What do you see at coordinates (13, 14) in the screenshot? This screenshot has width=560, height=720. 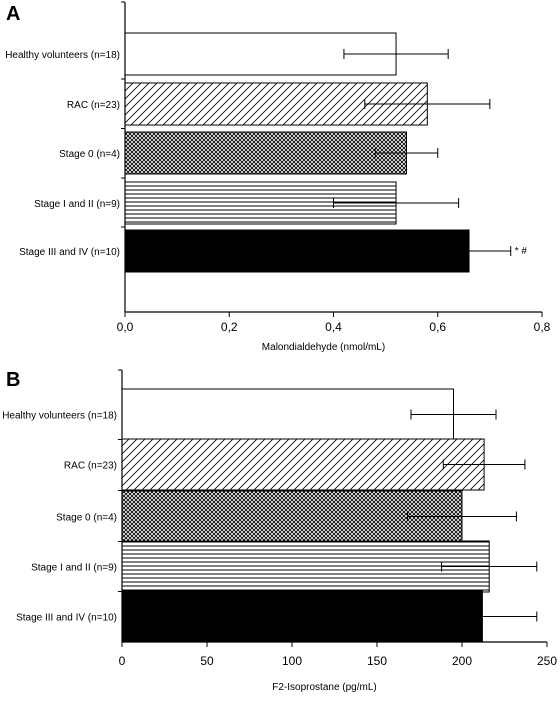 I see `panel-letter-a: A` at bounding box center [13, 14].